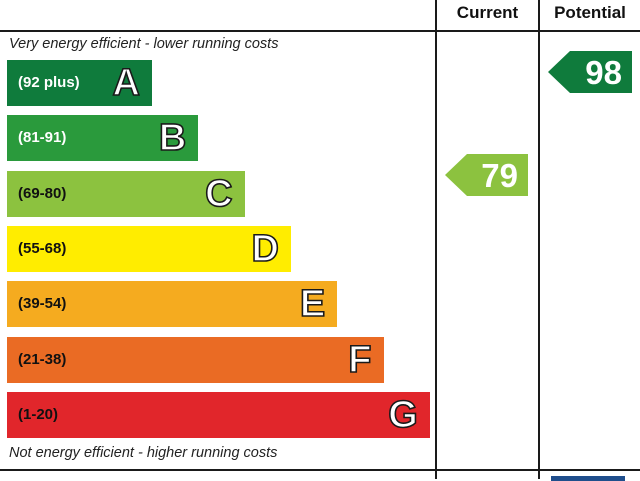 This screenshot has height=481, width=640. Describe the element at coordinates (218, 414) in the screenshot. I see `band-g: (1-20) G` at that location.